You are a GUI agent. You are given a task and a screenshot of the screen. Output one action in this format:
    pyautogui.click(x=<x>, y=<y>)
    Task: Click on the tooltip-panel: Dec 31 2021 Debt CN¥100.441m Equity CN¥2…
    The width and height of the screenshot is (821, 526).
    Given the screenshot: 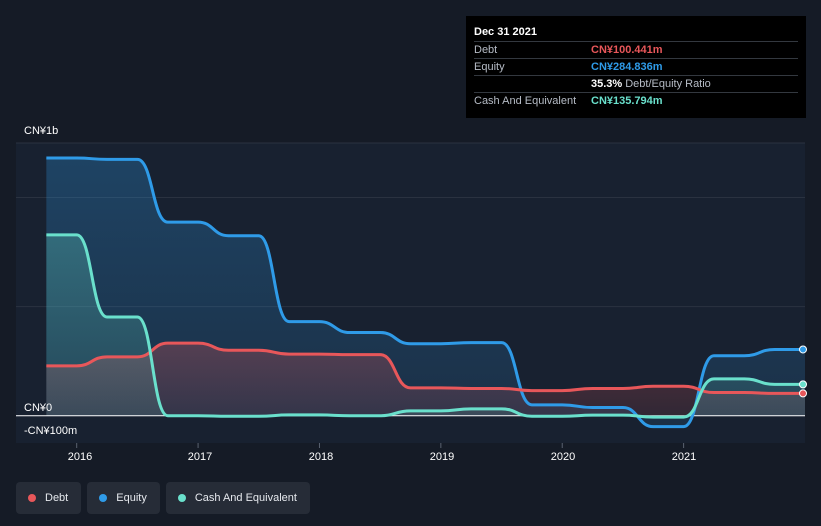 What is the action you would take?
    pyautogui.click(x=636, y=67)
    